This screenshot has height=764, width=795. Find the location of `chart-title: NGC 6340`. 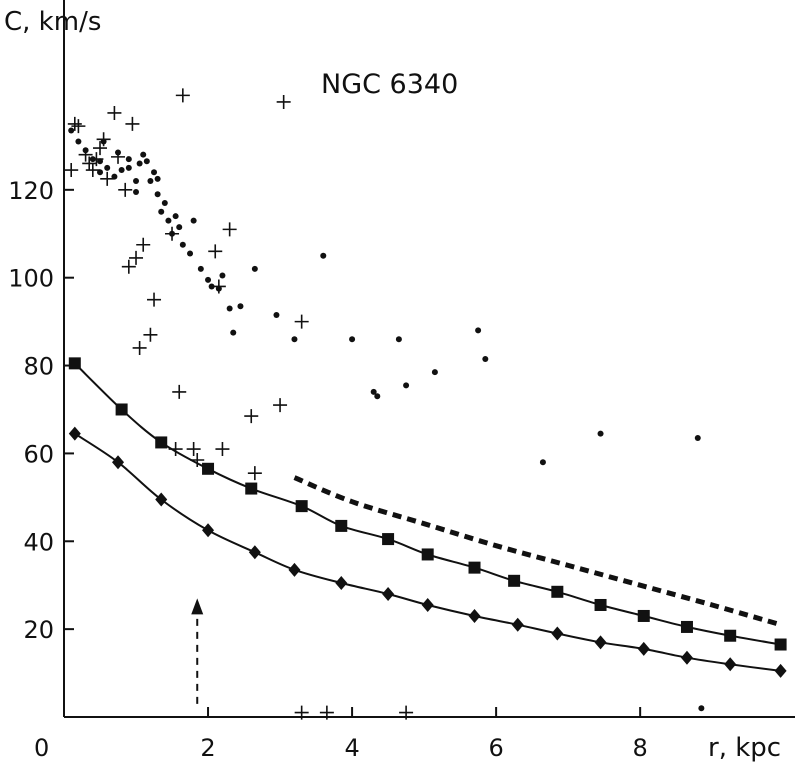

chart-title: NGC 6340 is located at coordinates (389, 84).